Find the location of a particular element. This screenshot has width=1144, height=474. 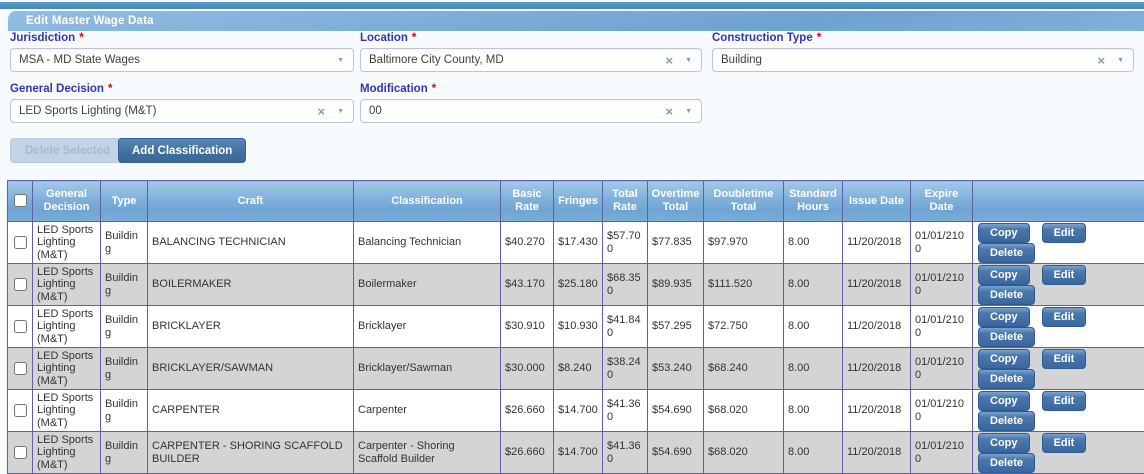

cell-total-rate: $41.360 is located at coordinates (625, 411).